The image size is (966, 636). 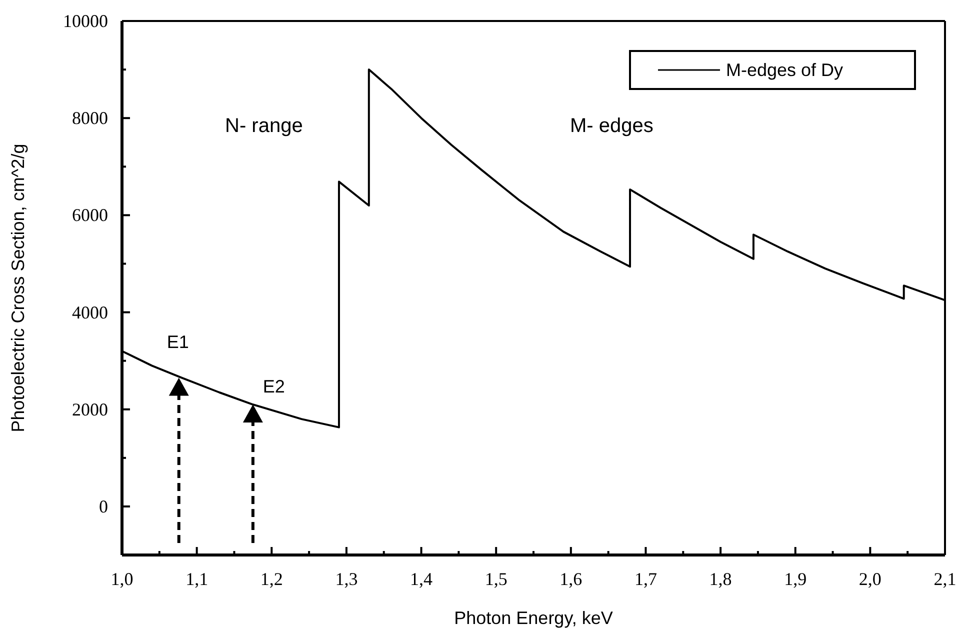 What do you see at coordinates (197, 579) in the screenshot?
I see `x-tick-label: 1,1` at bounding box center [197, 579].